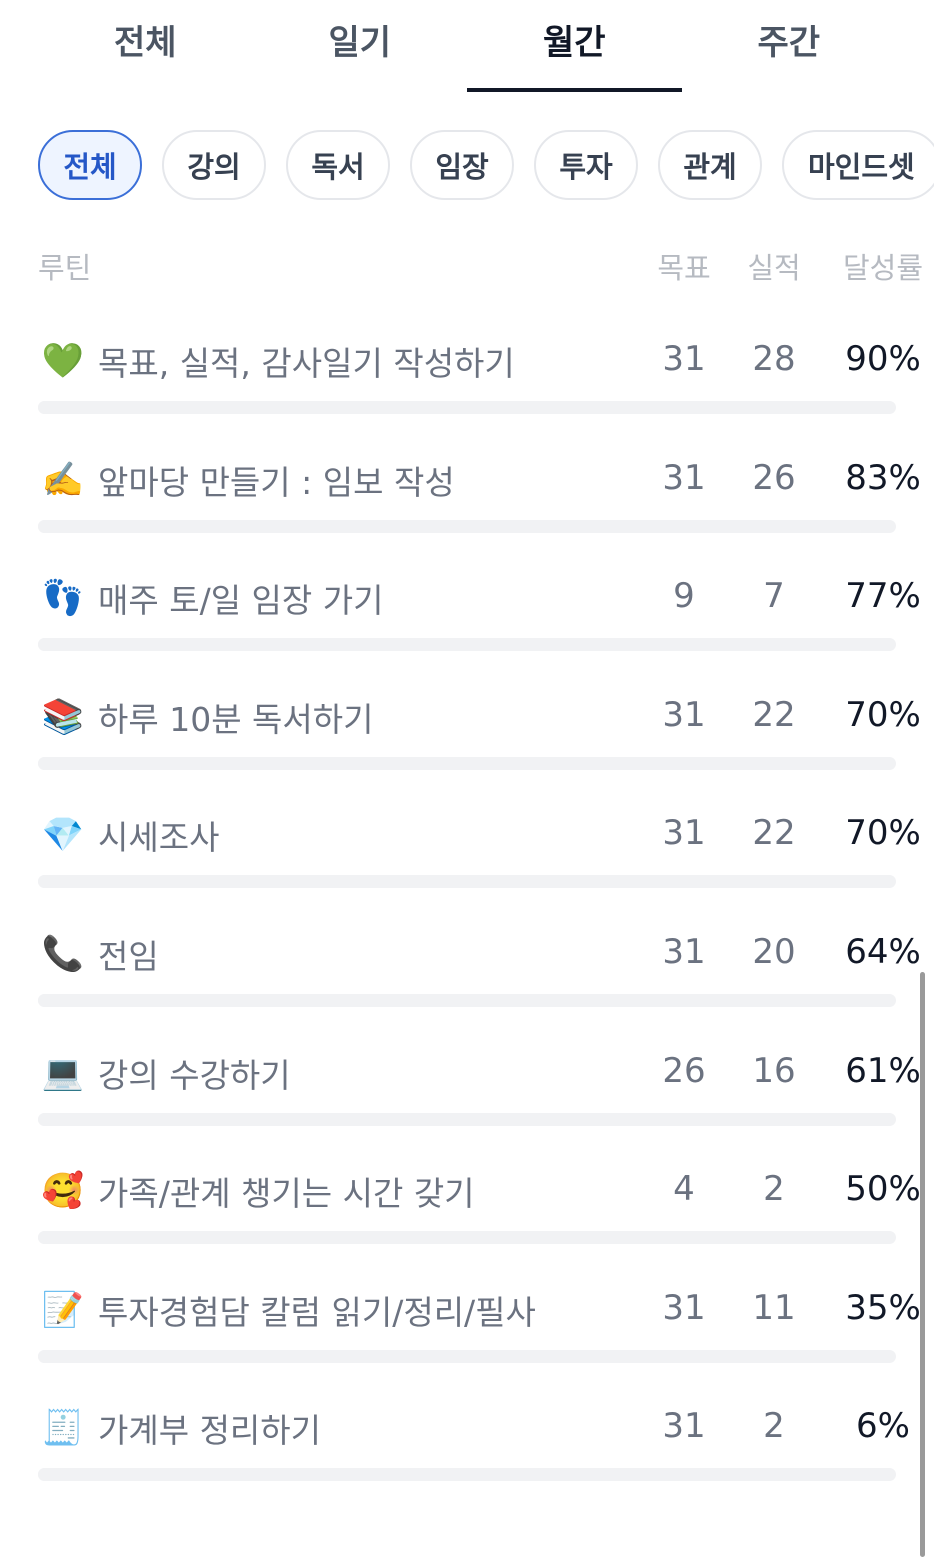  I want to click on actual-value: 11, so click(774, 1307).